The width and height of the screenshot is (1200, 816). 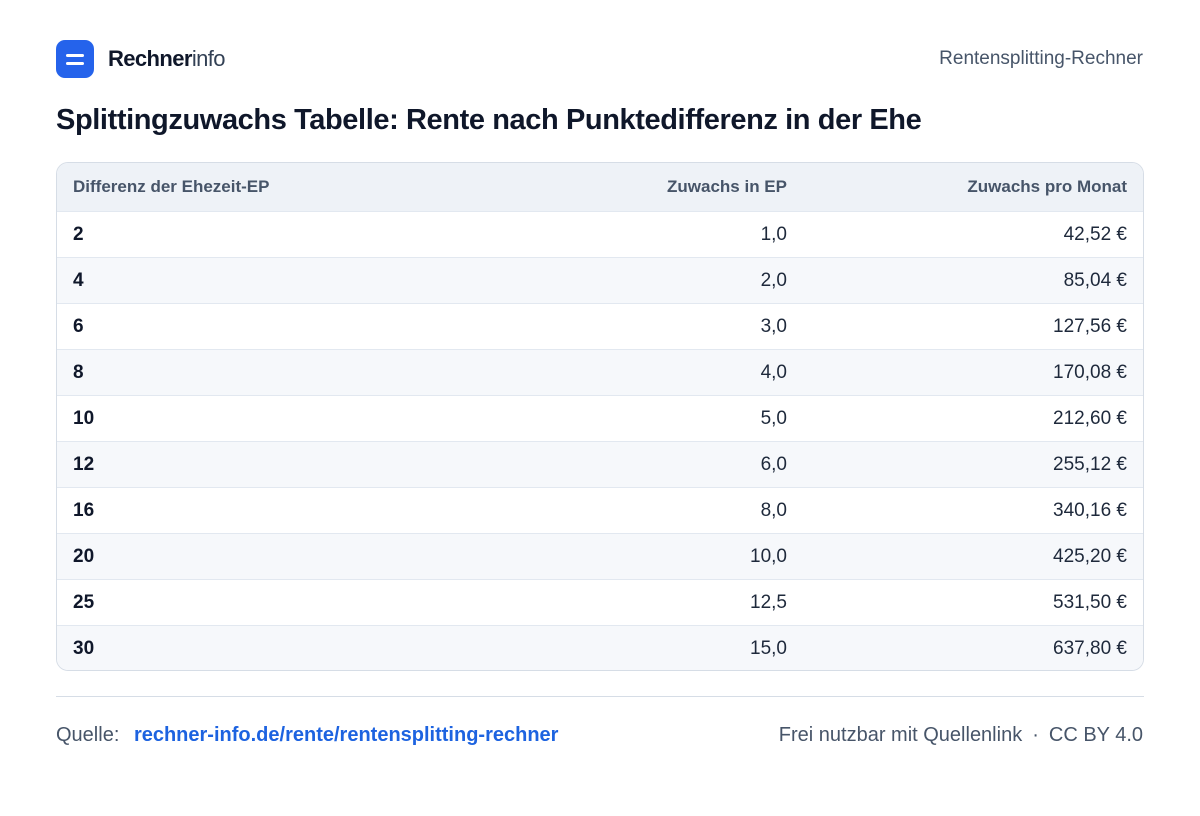 I want to click on calculator-name: Rentensplitting-Rechner, so click(x=1041, y=58).